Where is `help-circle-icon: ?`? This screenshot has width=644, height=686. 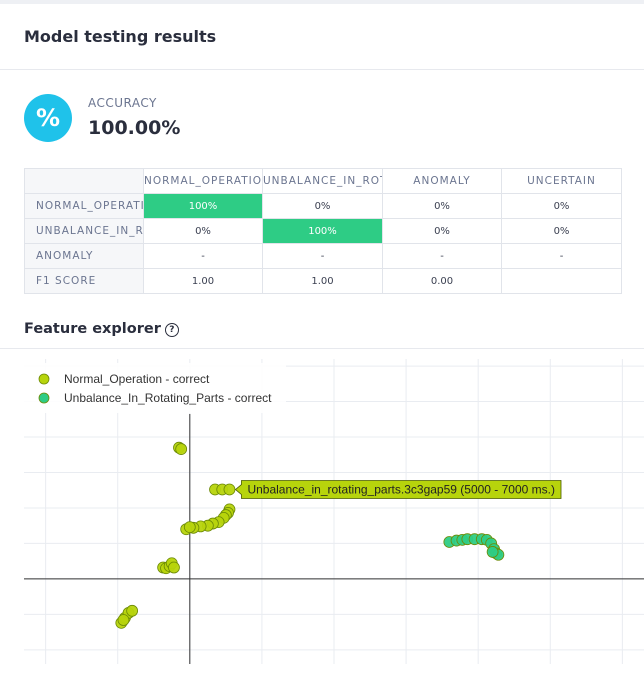 help-circle-icon: ? is located at coordinates (171, 330).